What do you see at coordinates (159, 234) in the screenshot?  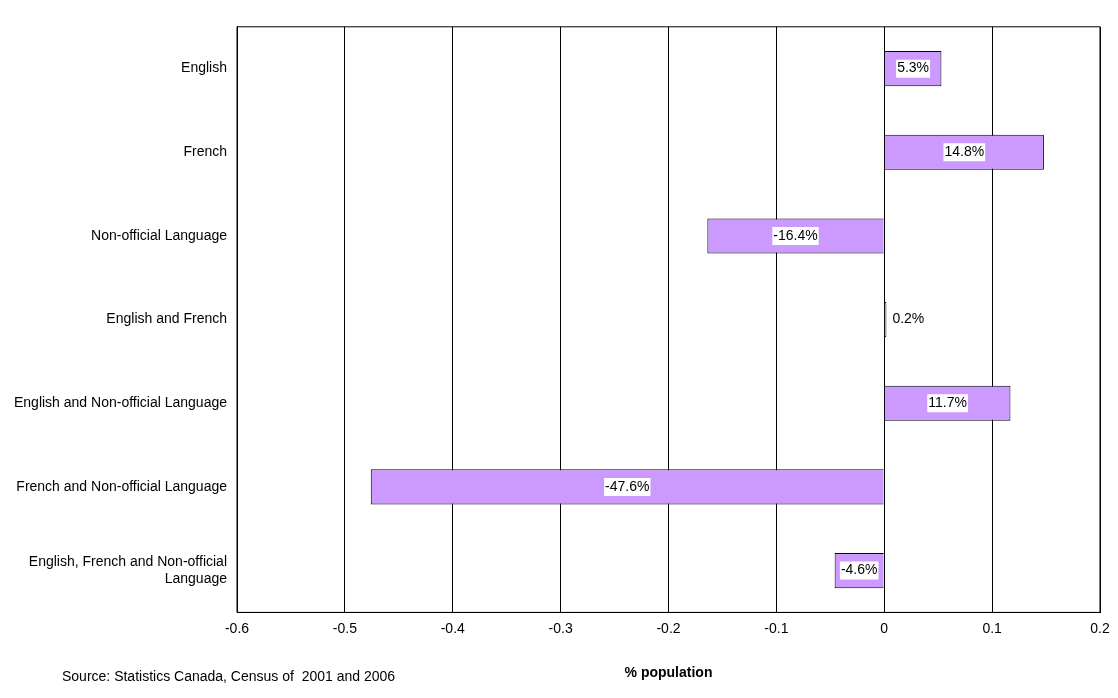 I see `y-tick-label: Non-official Language` at bounding box center [159, 234].